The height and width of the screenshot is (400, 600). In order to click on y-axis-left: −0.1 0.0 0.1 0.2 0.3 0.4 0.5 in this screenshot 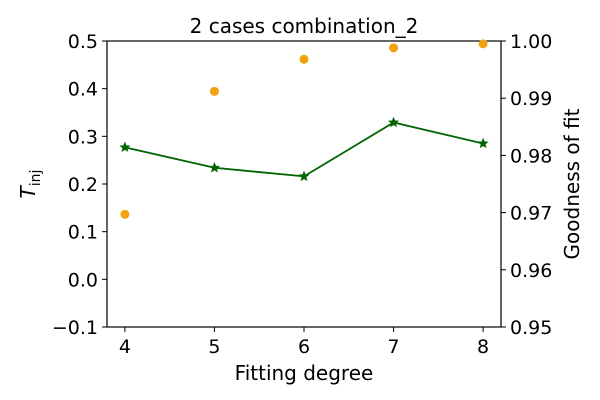, I will do `click(79, 185)`.